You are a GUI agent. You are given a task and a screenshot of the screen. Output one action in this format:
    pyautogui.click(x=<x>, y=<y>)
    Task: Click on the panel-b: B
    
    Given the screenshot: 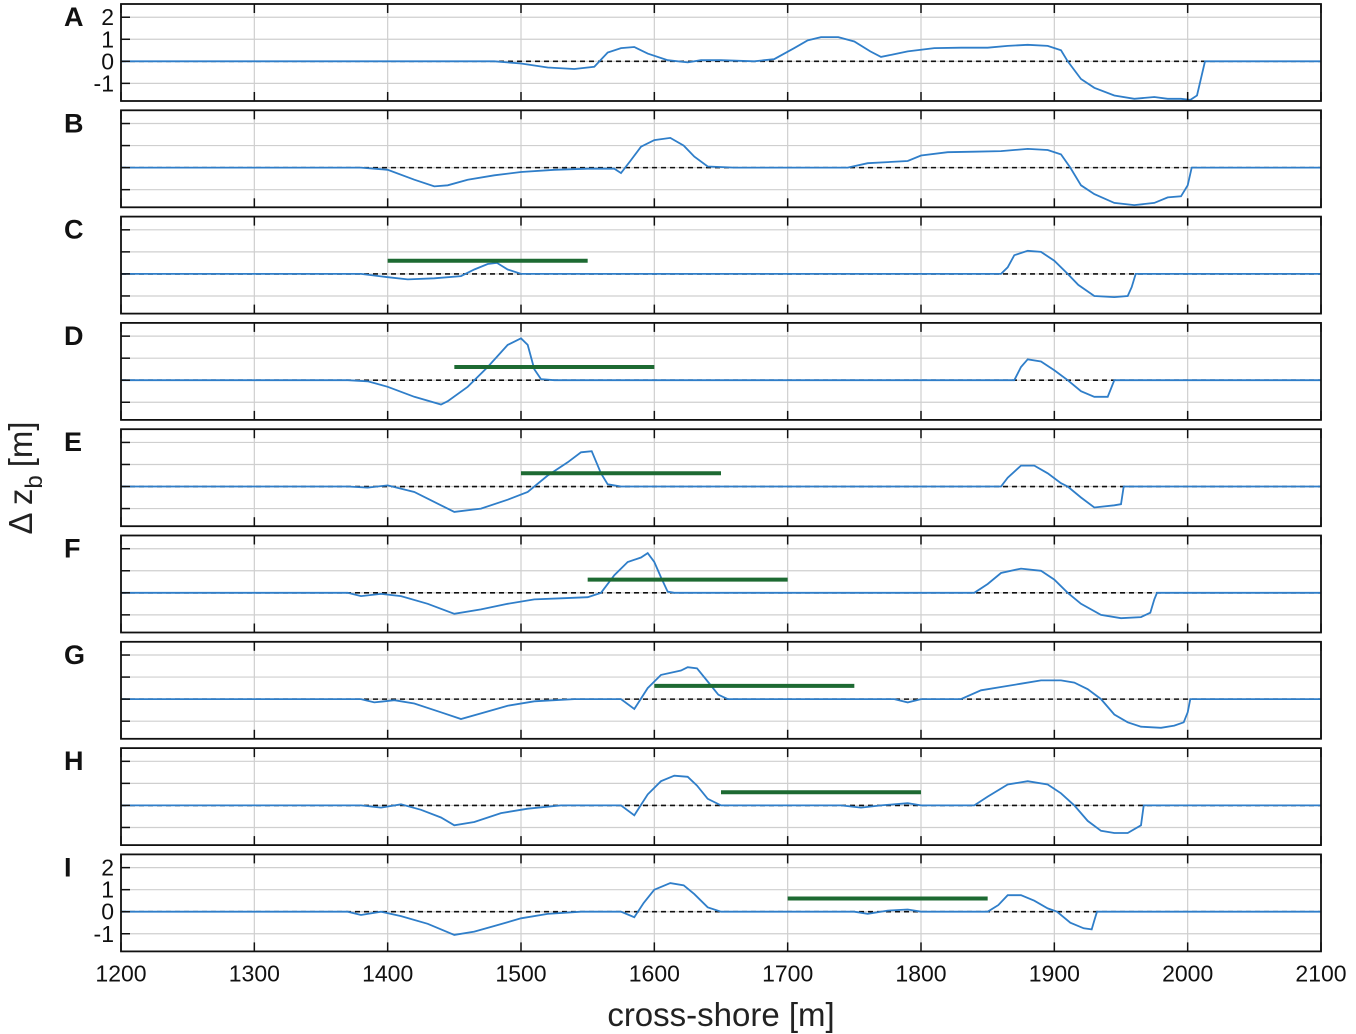 What is the action you would take?
    pyautogui.click(x=693, y=158)
    